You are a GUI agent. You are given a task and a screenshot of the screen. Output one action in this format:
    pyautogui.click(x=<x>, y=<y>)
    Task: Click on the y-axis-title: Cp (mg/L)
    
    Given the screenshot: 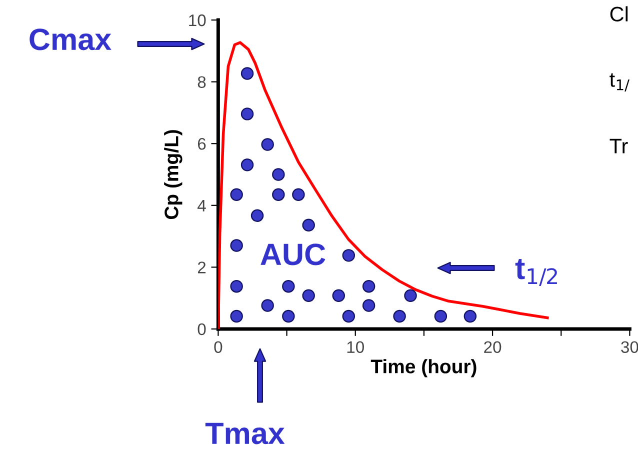 What is the action you would take?
    pyautogui.click(x=173, y=175)
    